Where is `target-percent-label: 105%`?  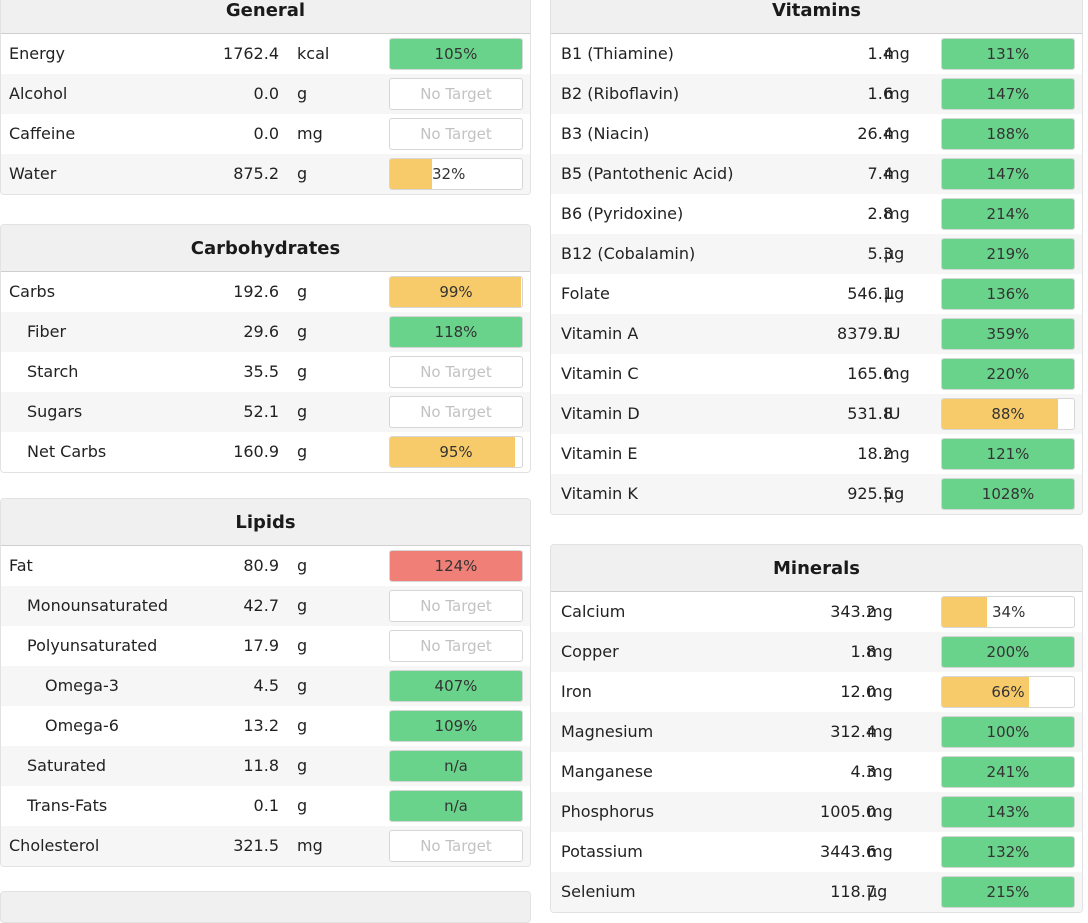
target-percent-label: 105% is located at coordinates (456, 54).